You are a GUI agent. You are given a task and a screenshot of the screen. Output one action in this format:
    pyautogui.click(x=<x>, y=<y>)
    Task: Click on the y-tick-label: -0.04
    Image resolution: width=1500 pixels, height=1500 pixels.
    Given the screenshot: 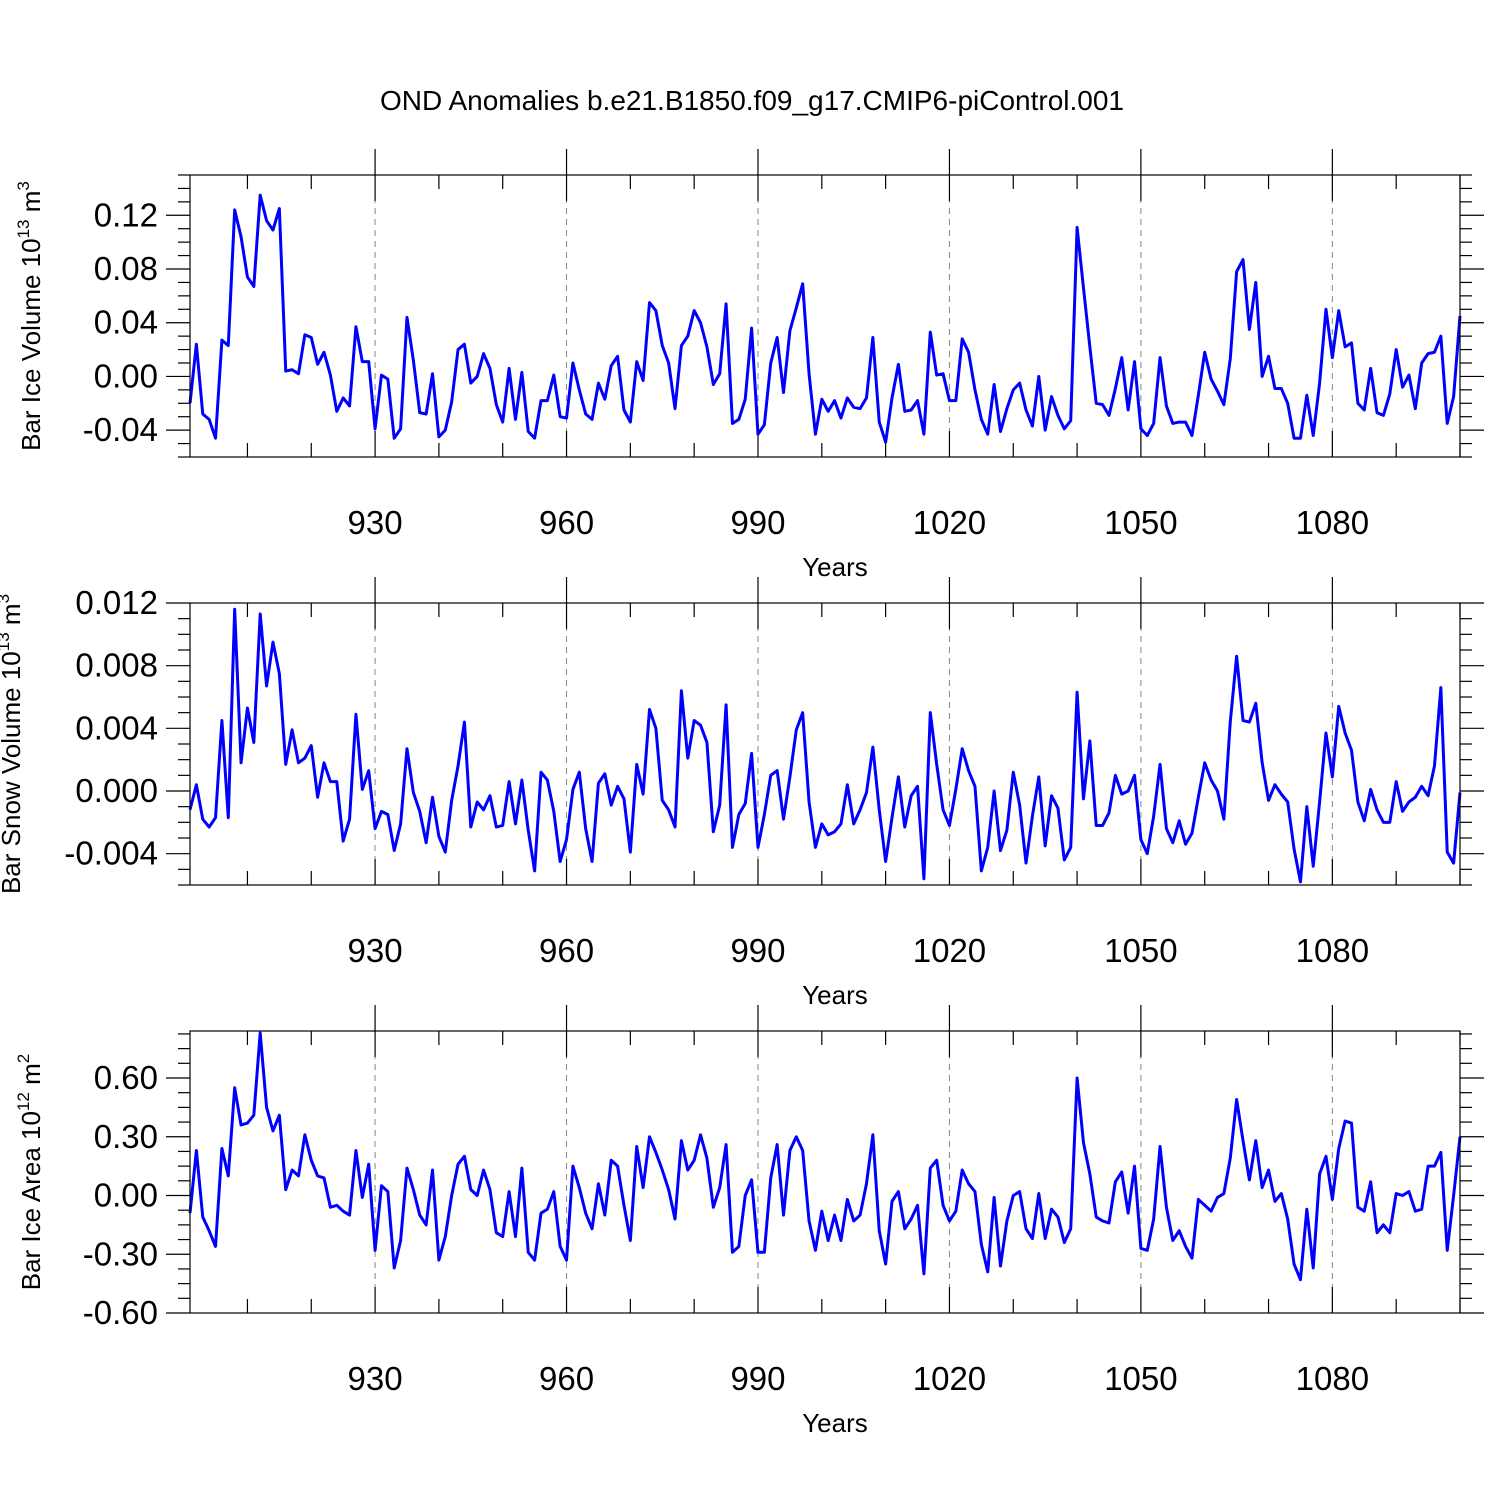 What is the action you would take?
    pyautogui.click(x=120, y=429)
    